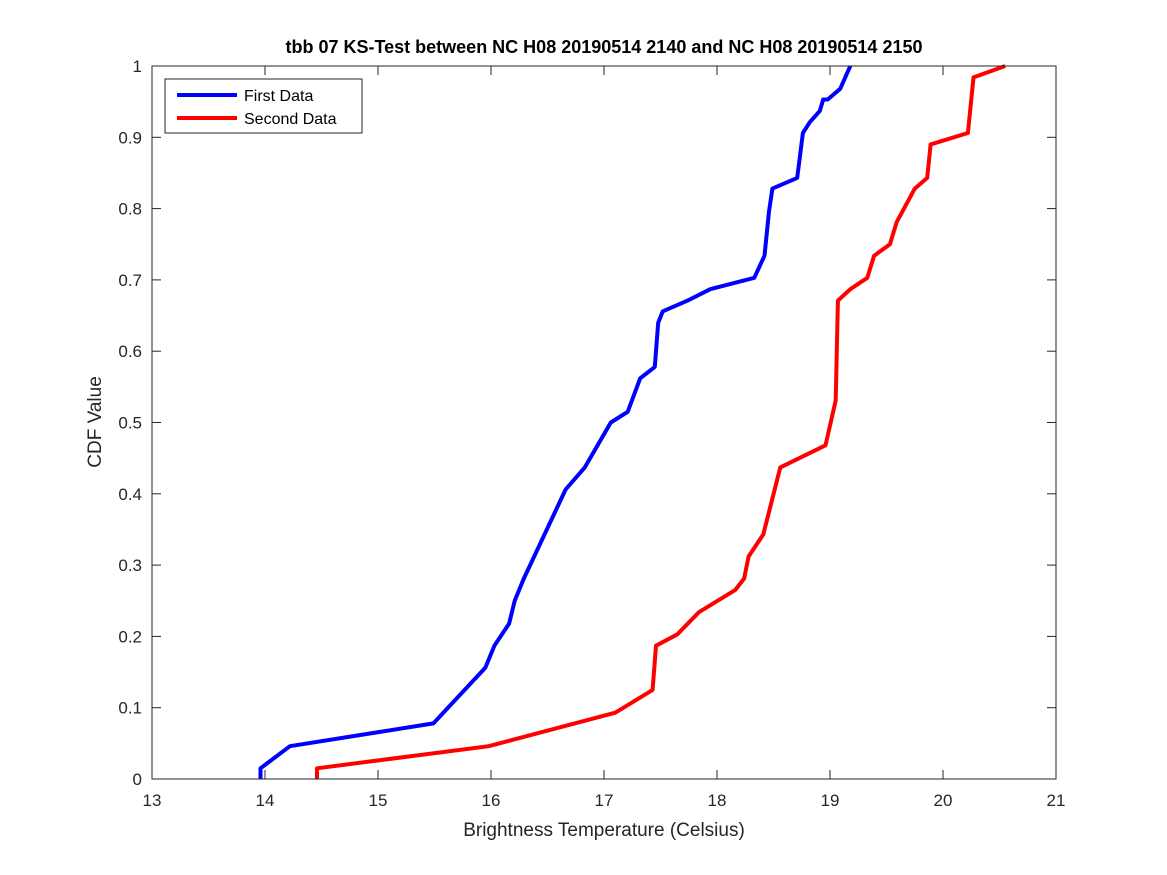 The width and height of the screenshot is (1167, 875). I want to click on x-tick-label: 17, so click(604, 800).